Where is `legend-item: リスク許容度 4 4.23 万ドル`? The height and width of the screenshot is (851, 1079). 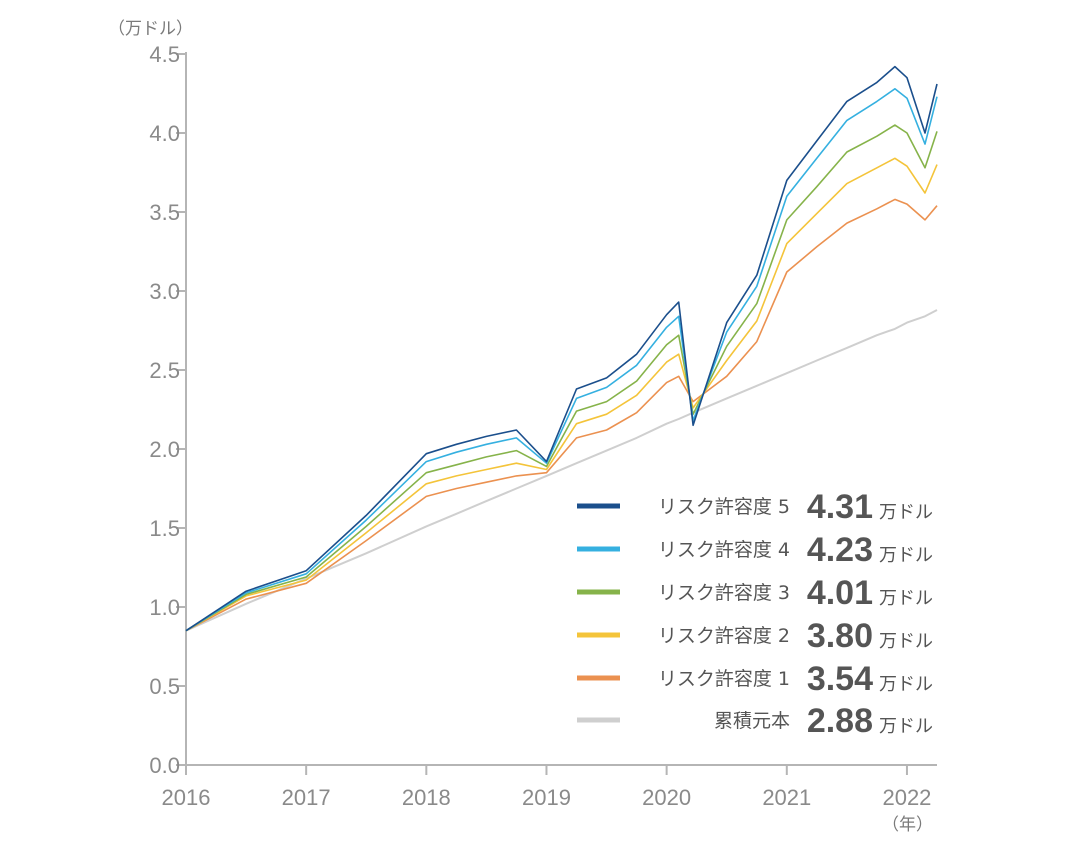
legend-item: リスク許容度 4 4.23 万ドル is located at coordinates (755, 550).